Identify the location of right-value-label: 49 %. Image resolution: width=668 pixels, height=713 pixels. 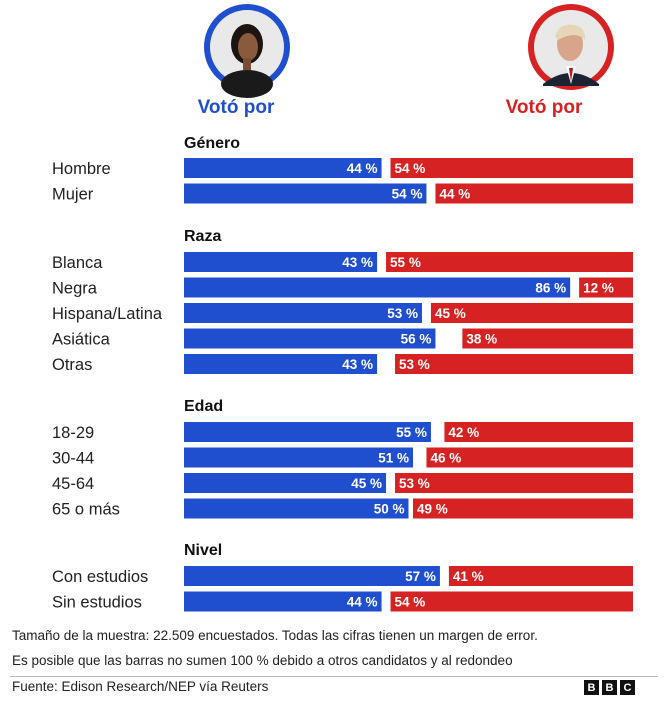
(432, 509).